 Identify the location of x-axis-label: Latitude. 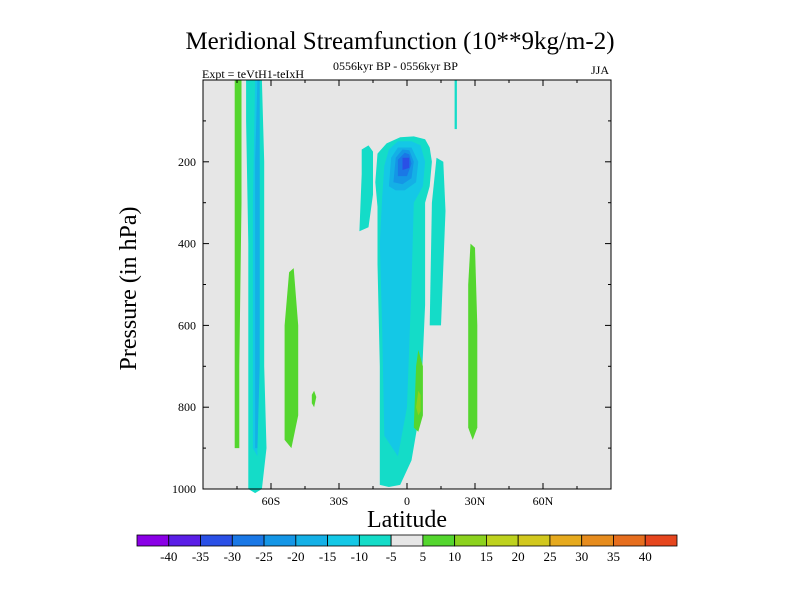
(407, 520).